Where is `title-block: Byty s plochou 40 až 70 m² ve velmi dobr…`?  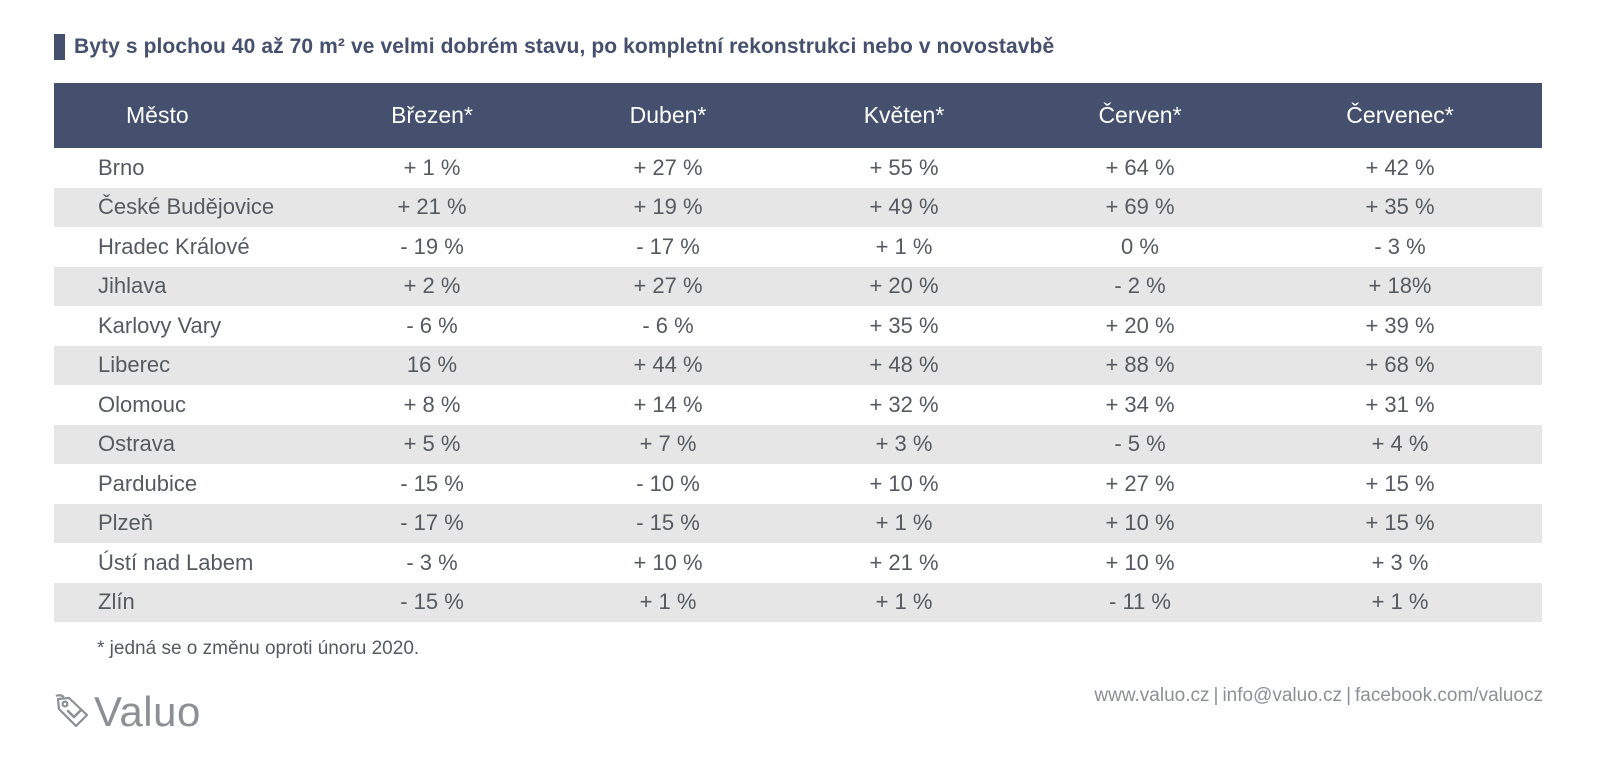
title-block: Byty s plochou 40 až 70 m² ve velmi dobr… is located at coordinates (554, 47).